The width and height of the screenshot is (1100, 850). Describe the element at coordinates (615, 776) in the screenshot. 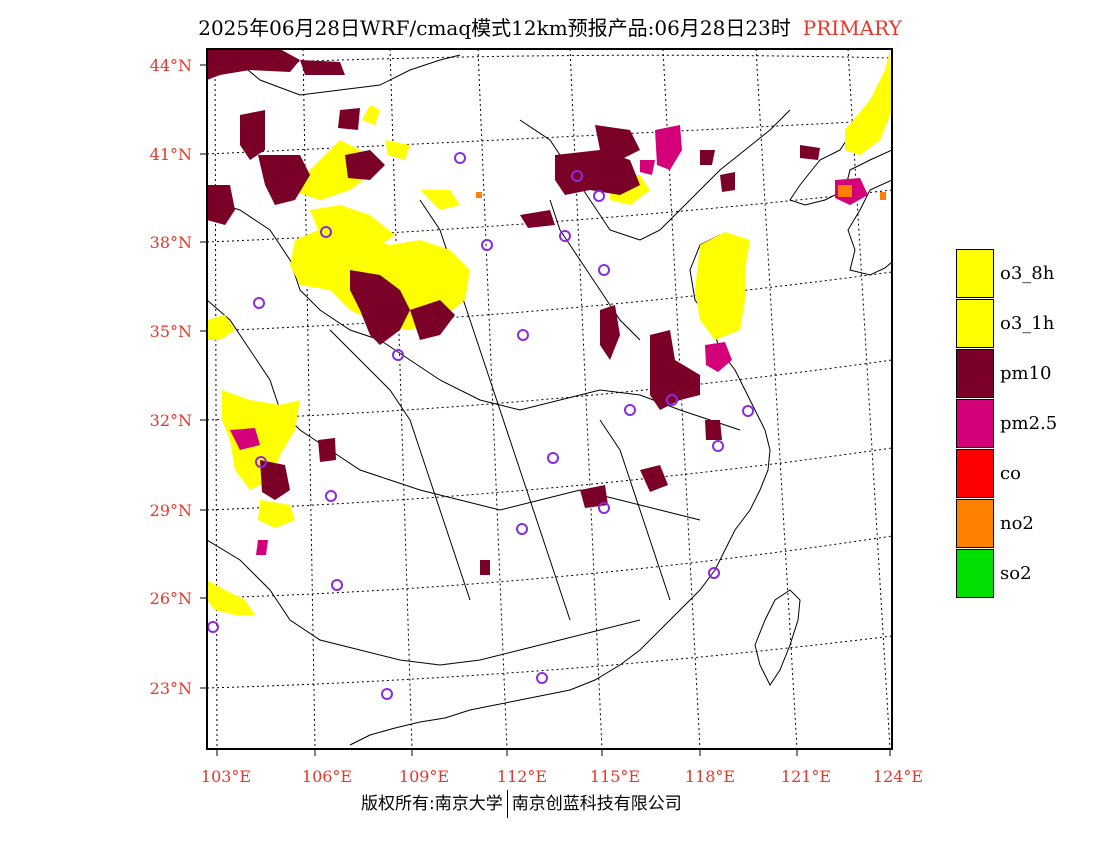

I see `lon-label-115: 115°E` at that location.